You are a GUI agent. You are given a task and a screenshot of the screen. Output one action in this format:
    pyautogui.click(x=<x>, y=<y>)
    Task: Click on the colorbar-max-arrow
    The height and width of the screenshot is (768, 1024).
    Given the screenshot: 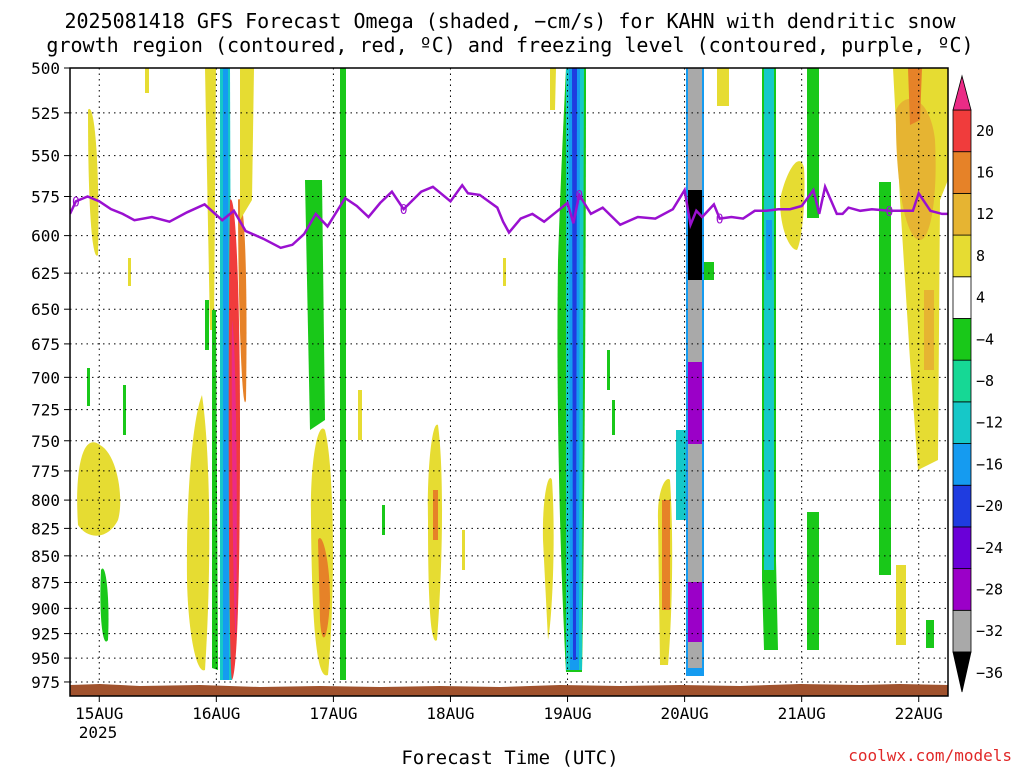 What is the action you would take?
    pyautogui.click(x=962, y=92)
    